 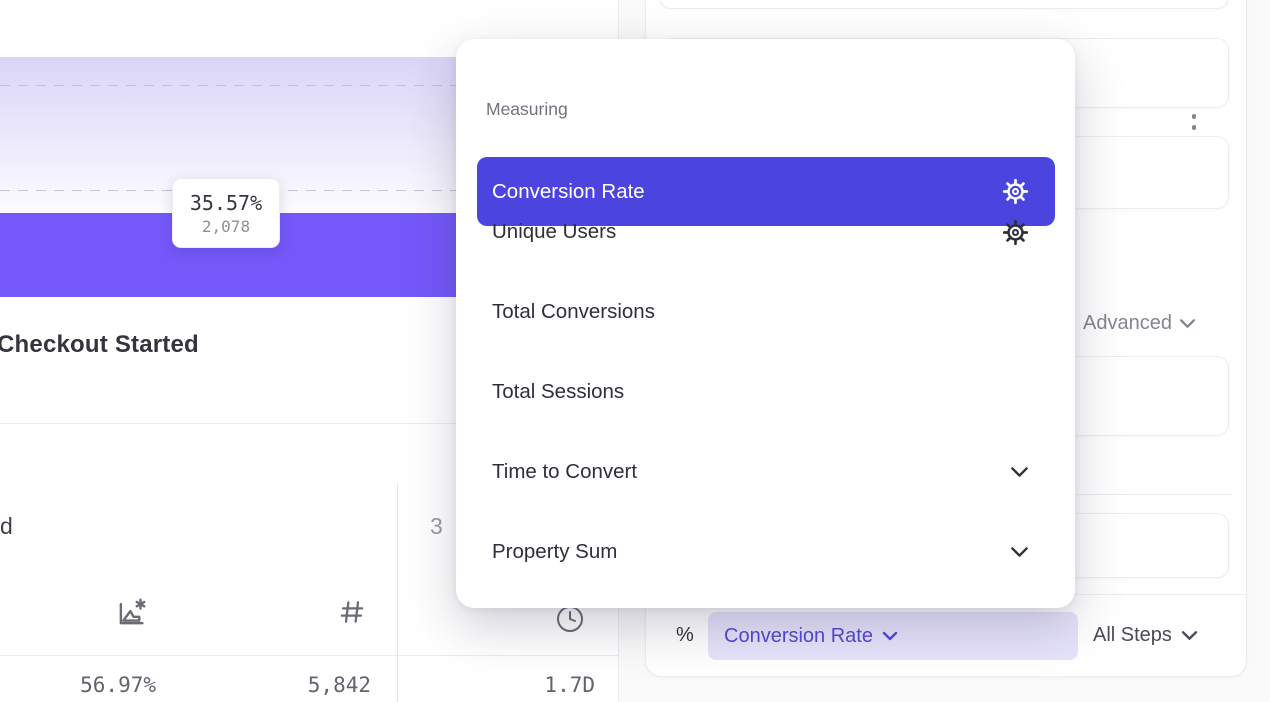 I want to click on measure-chip-label: Conversion Rate, so click(x=798, y=635).